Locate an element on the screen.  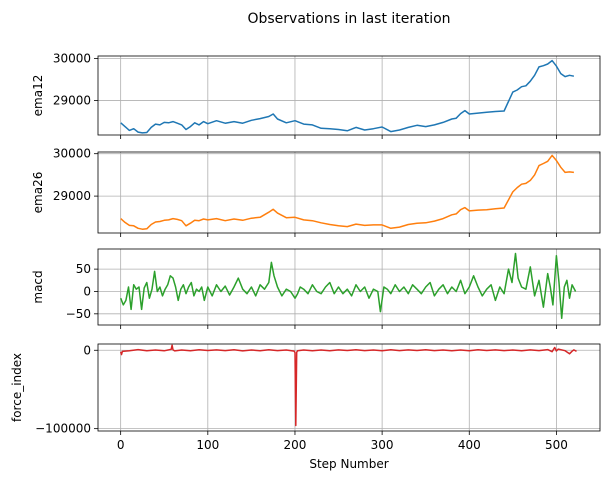
series-line-macd is located at coordinates (348, 286).